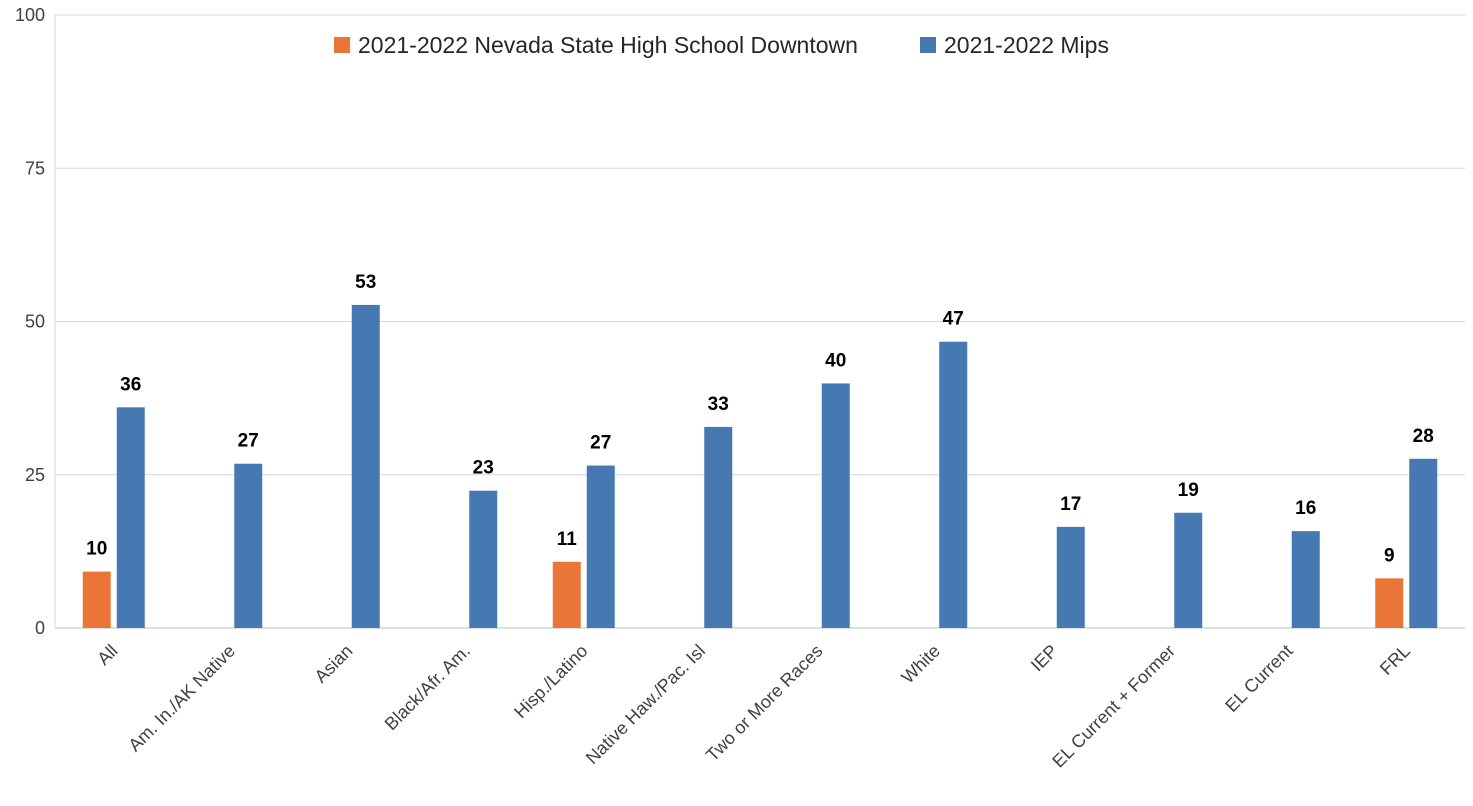  What do you see at coordinates (835, 360) in the screenshot?
I see `data-label: 40` at bounding box center [835, 360].